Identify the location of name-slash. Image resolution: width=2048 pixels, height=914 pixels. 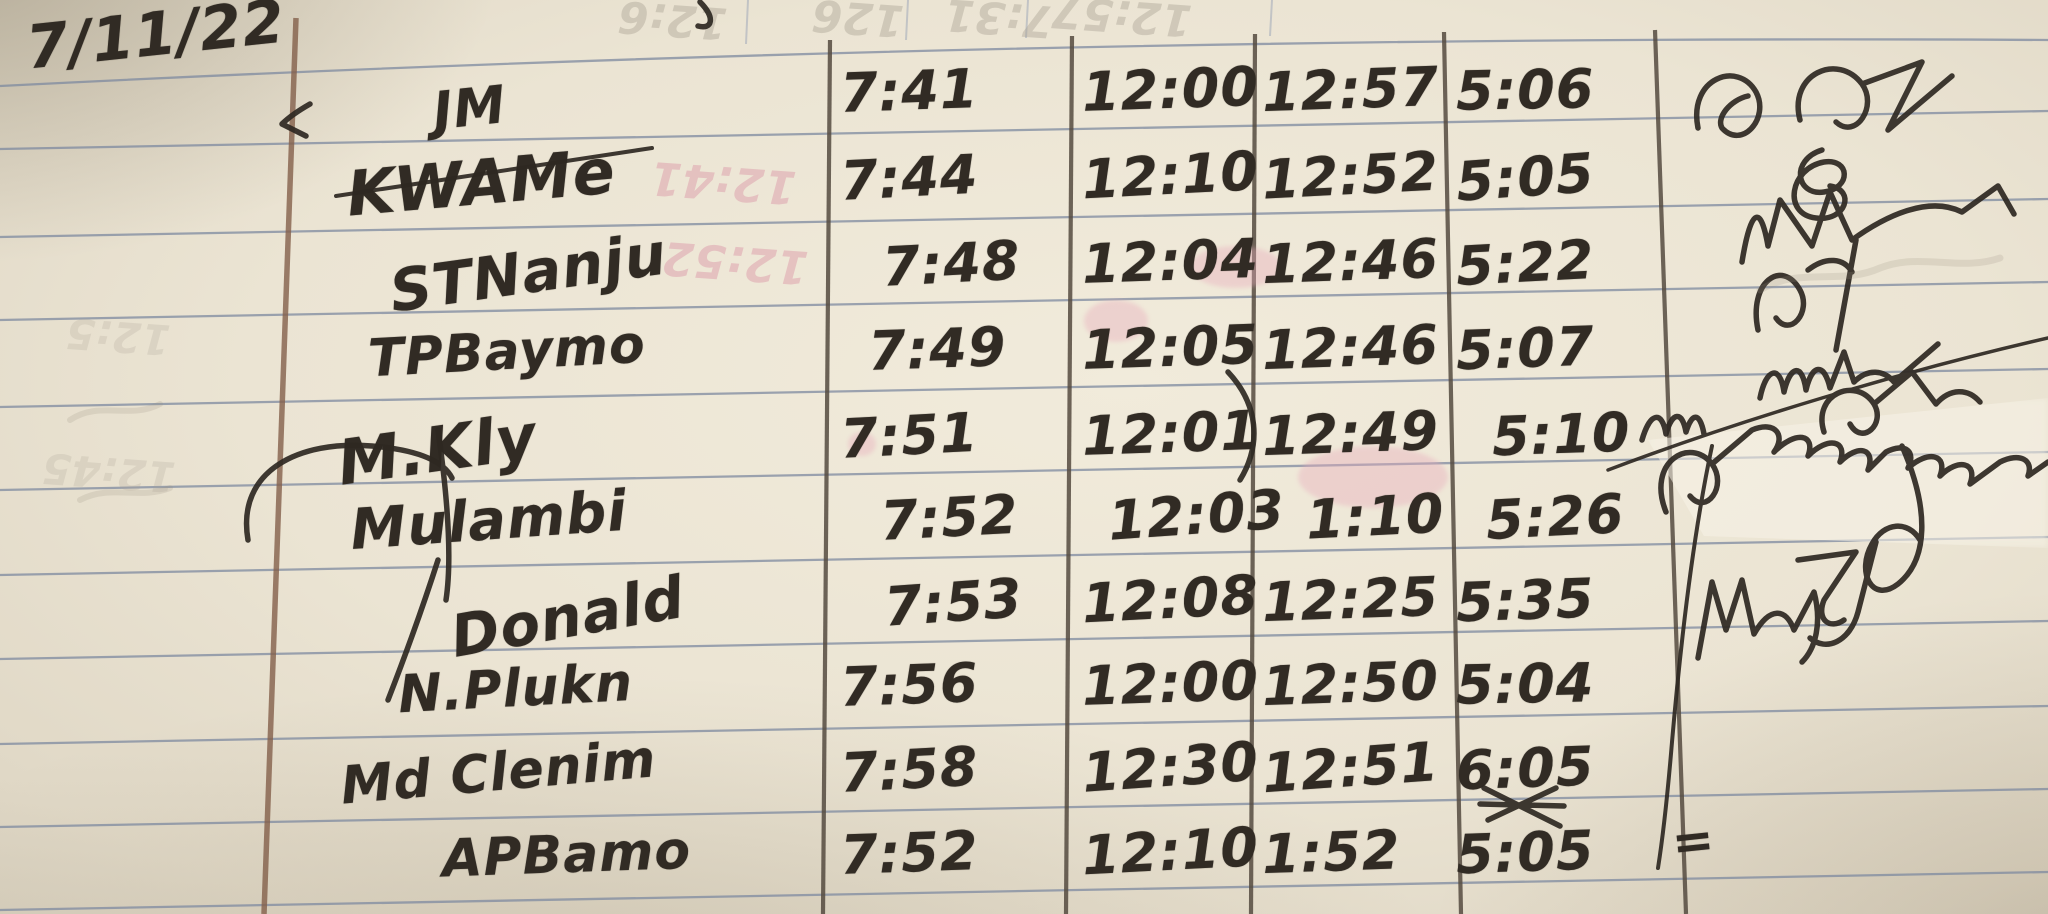
(413, 630).